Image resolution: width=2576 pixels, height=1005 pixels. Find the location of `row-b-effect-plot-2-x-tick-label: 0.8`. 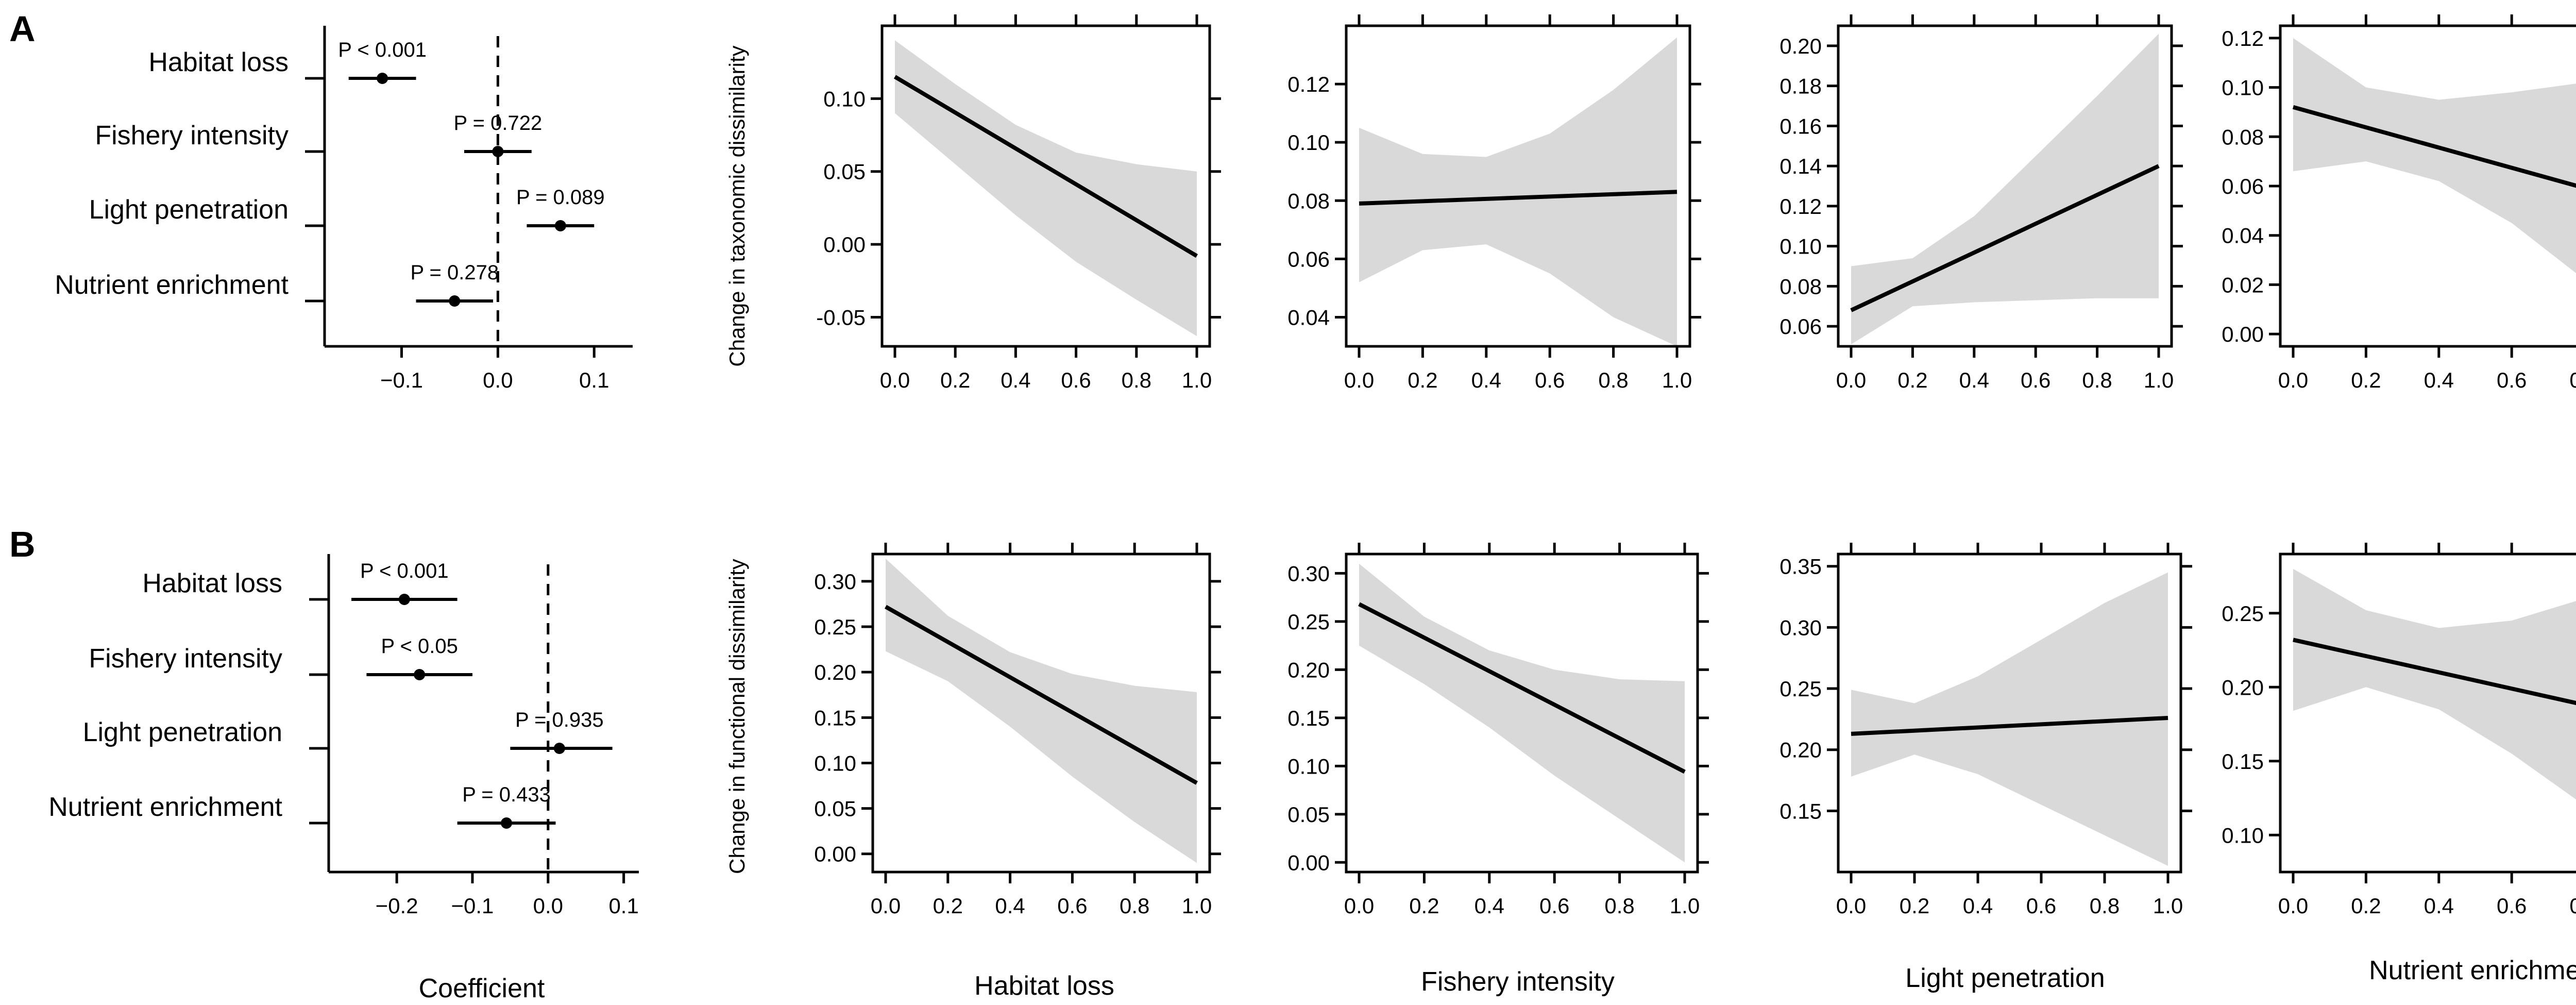

row-b-effect-plot-2-x-tick-label: 0.8 is located at coordinates (1619, 906).